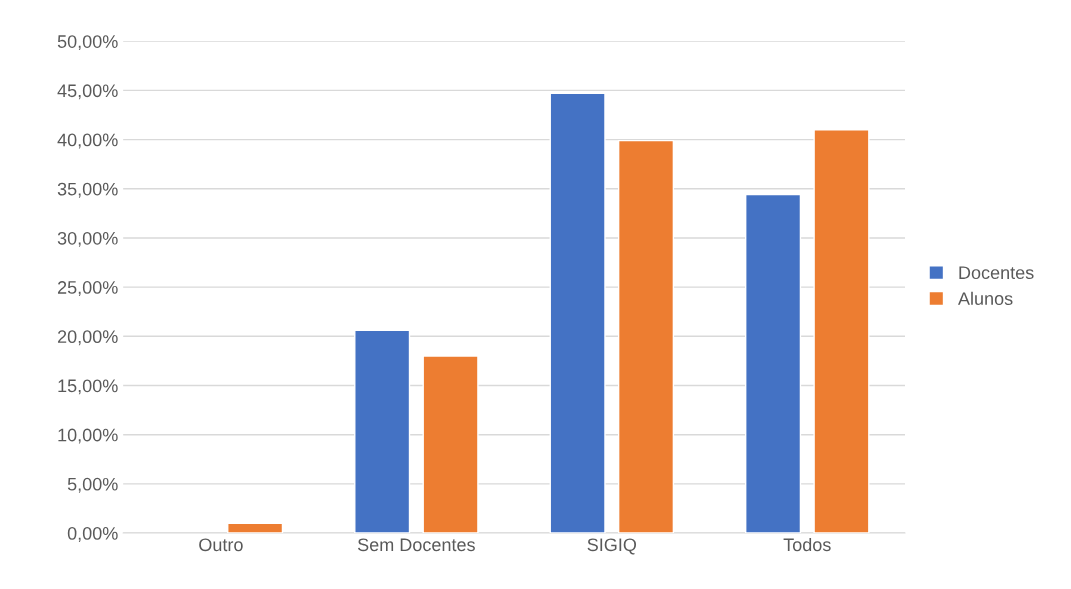 Image resolution: width=1071 pixels, height=589 pixels. I want to click on y-tick-label: 20,00%, so click(87, 338).